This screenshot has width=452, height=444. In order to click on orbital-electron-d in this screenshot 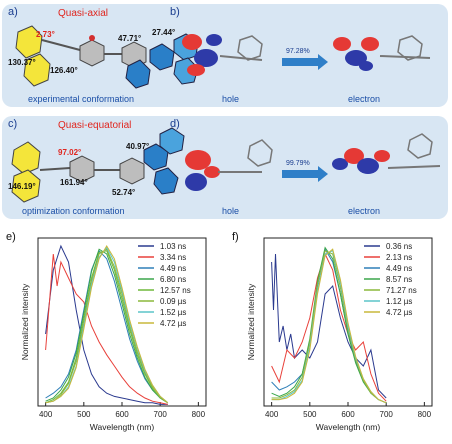, I will do `click(386, 153)`.